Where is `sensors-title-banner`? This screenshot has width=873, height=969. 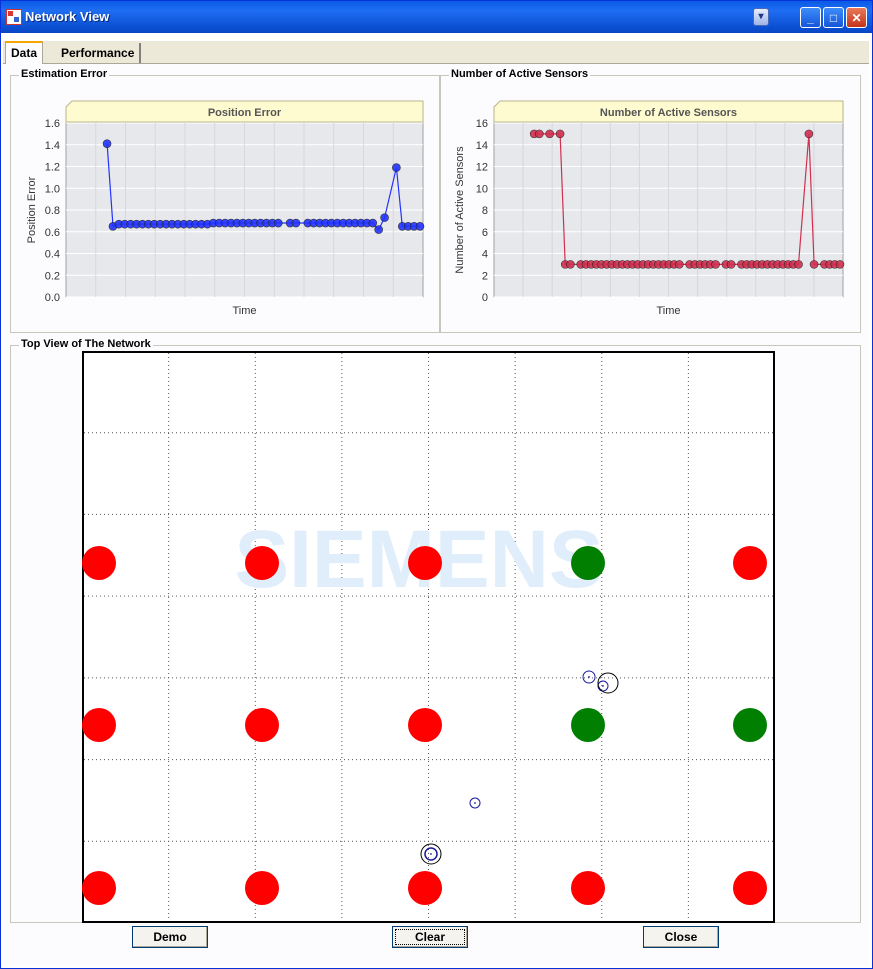
sensors-title-banner is located at coordinates (668, 111).